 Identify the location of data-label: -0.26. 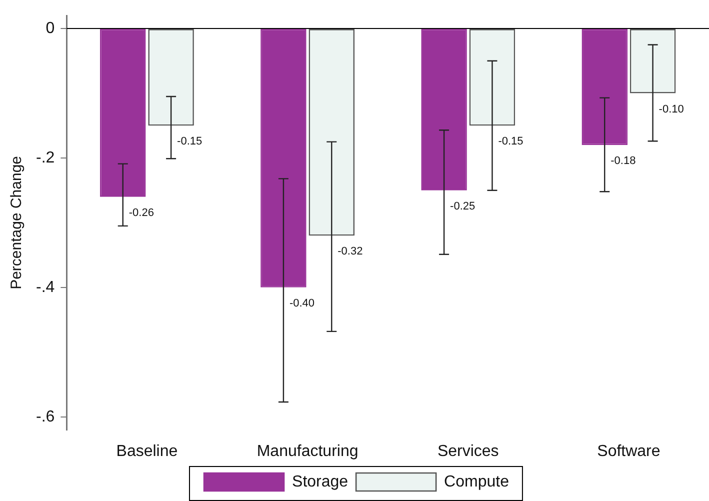
(141, 212).